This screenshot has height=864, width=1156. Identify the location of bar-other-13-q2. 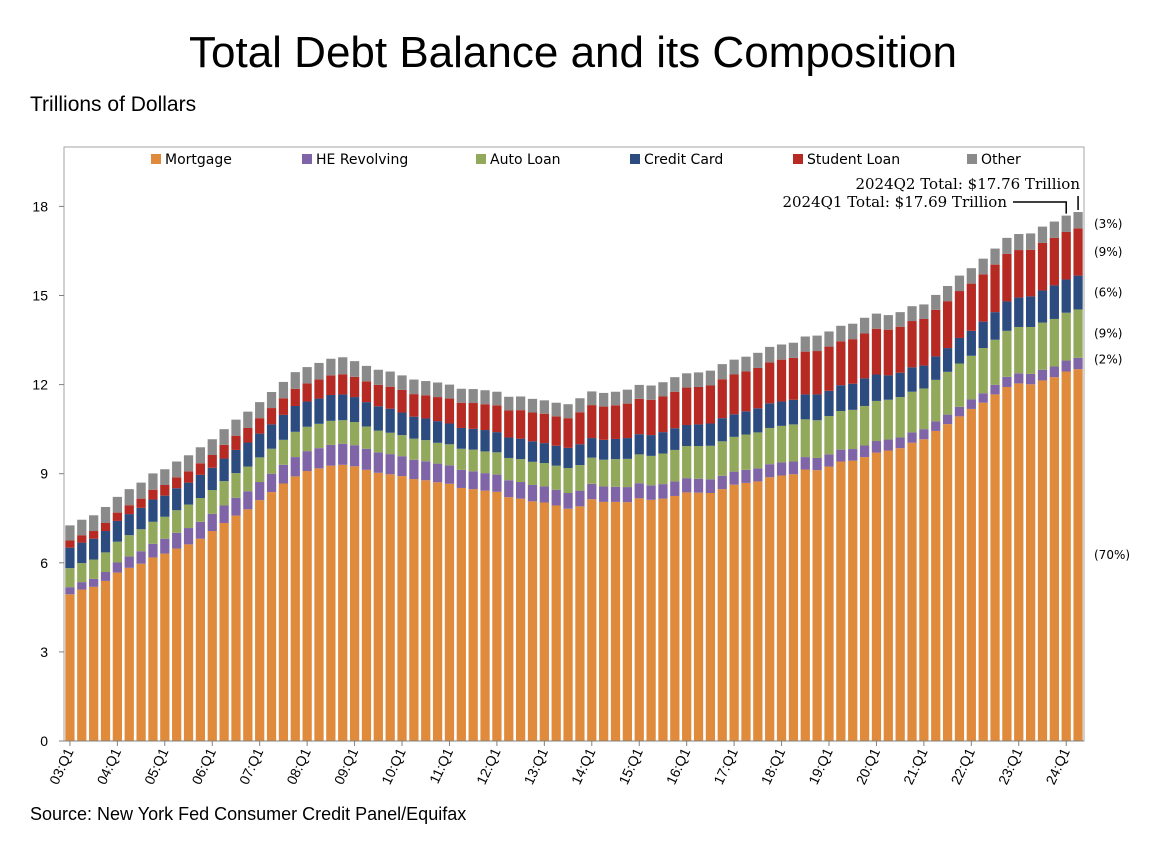
(556, 409).